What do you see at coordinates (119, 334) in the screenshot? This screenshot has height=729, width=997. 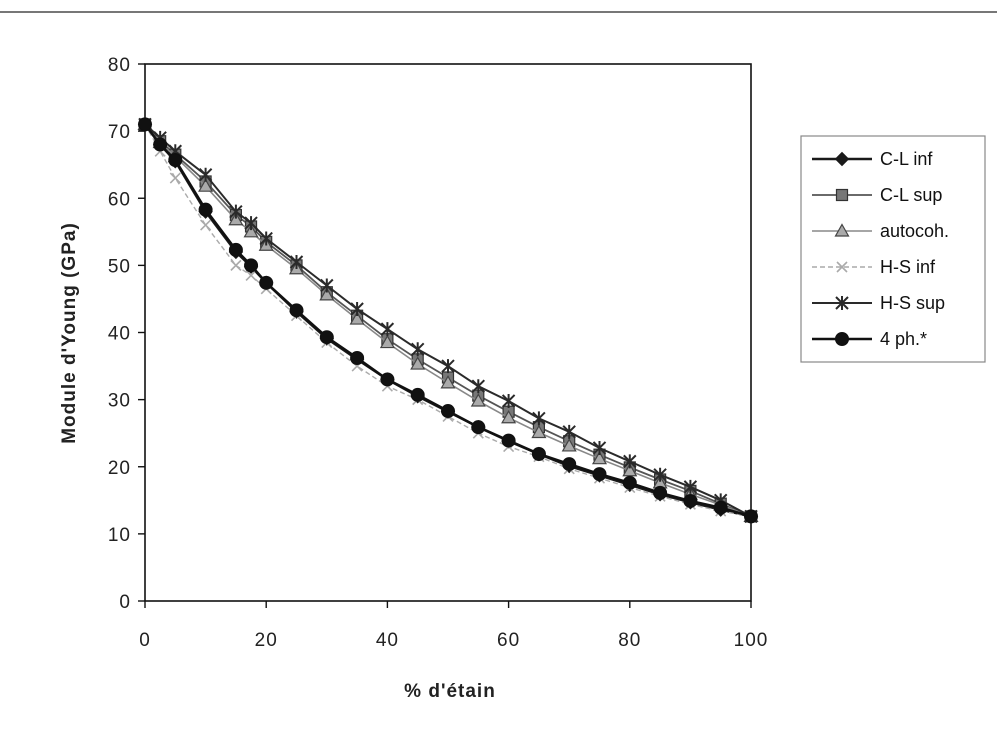 I see `y-tick-label: 40` at bounding box center [119, 334].